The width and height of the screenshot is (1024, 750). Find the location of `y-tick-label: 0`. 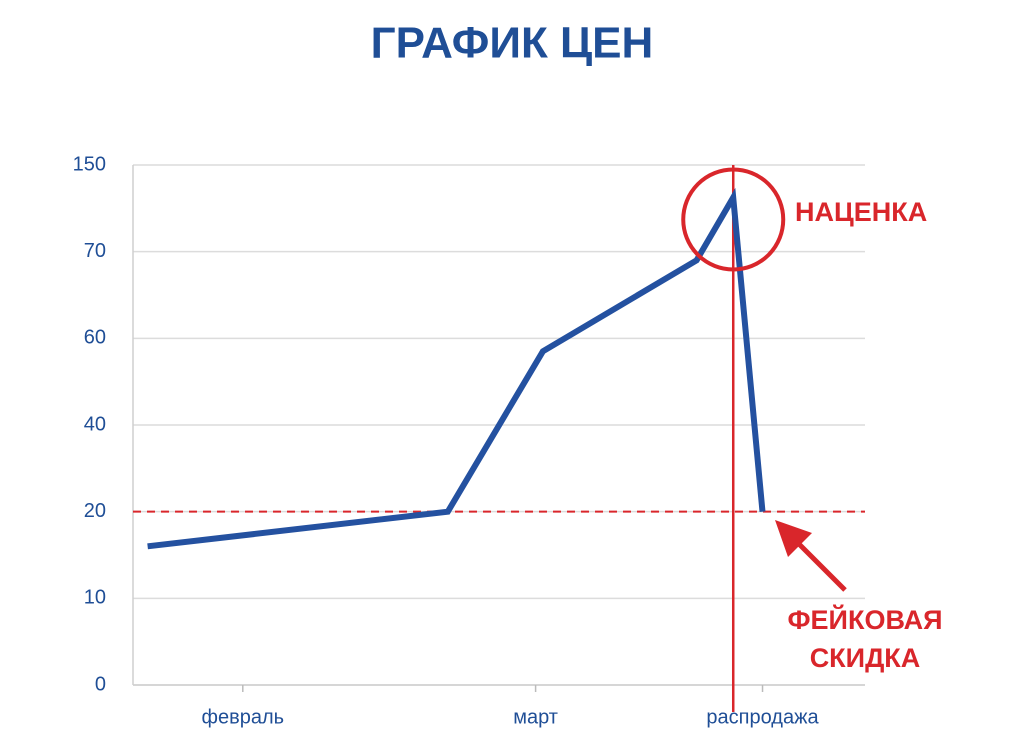

y-tick-label: 0 is located at coordinates (100, 684).